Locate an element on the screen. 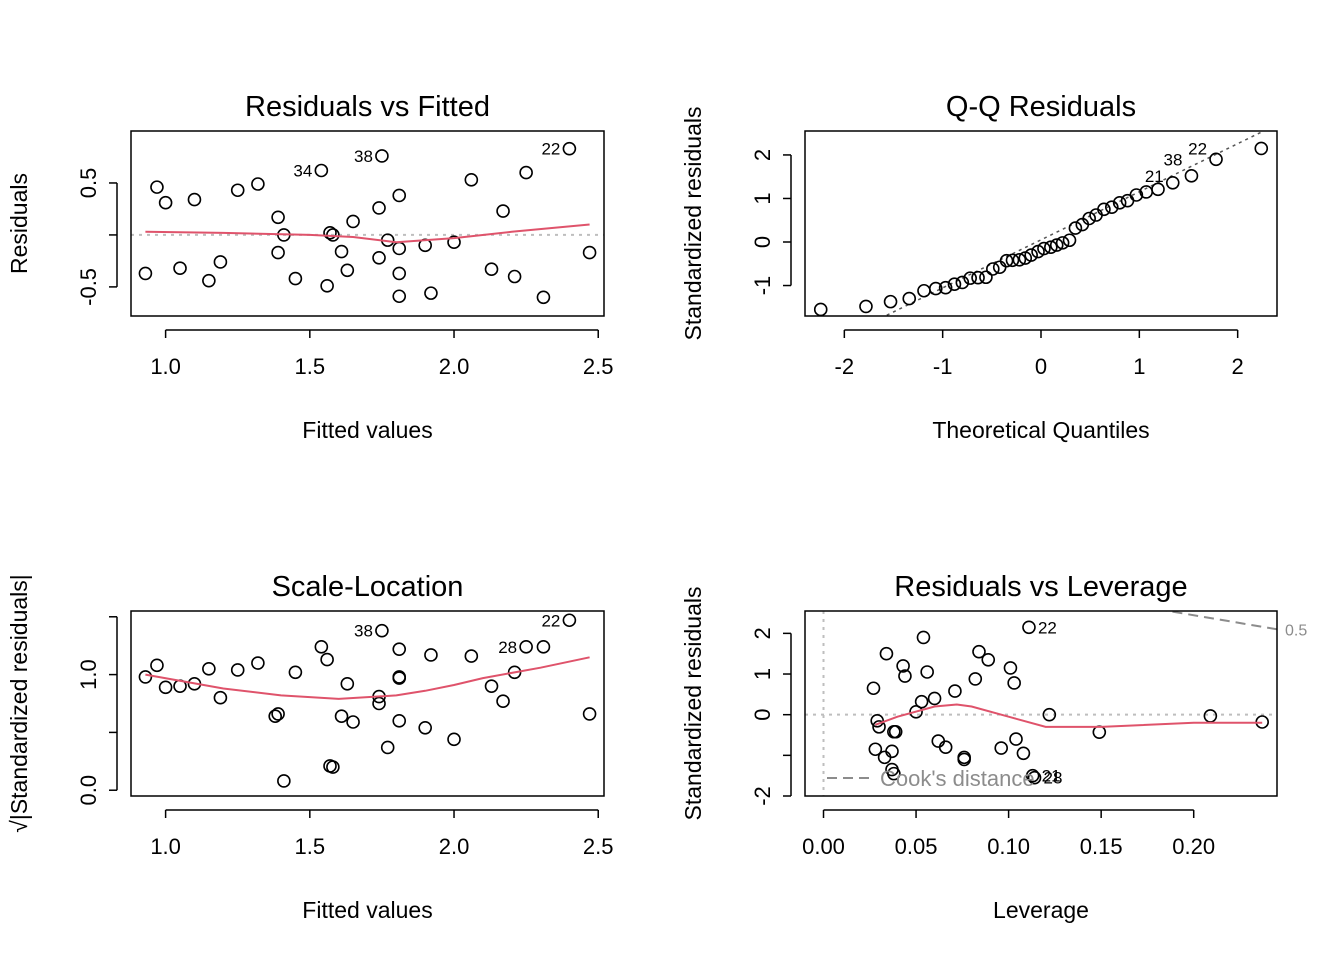 This screenshot has width=1344, height=965. x-tick-label: 0.00 is located at coordinates (823, 846).